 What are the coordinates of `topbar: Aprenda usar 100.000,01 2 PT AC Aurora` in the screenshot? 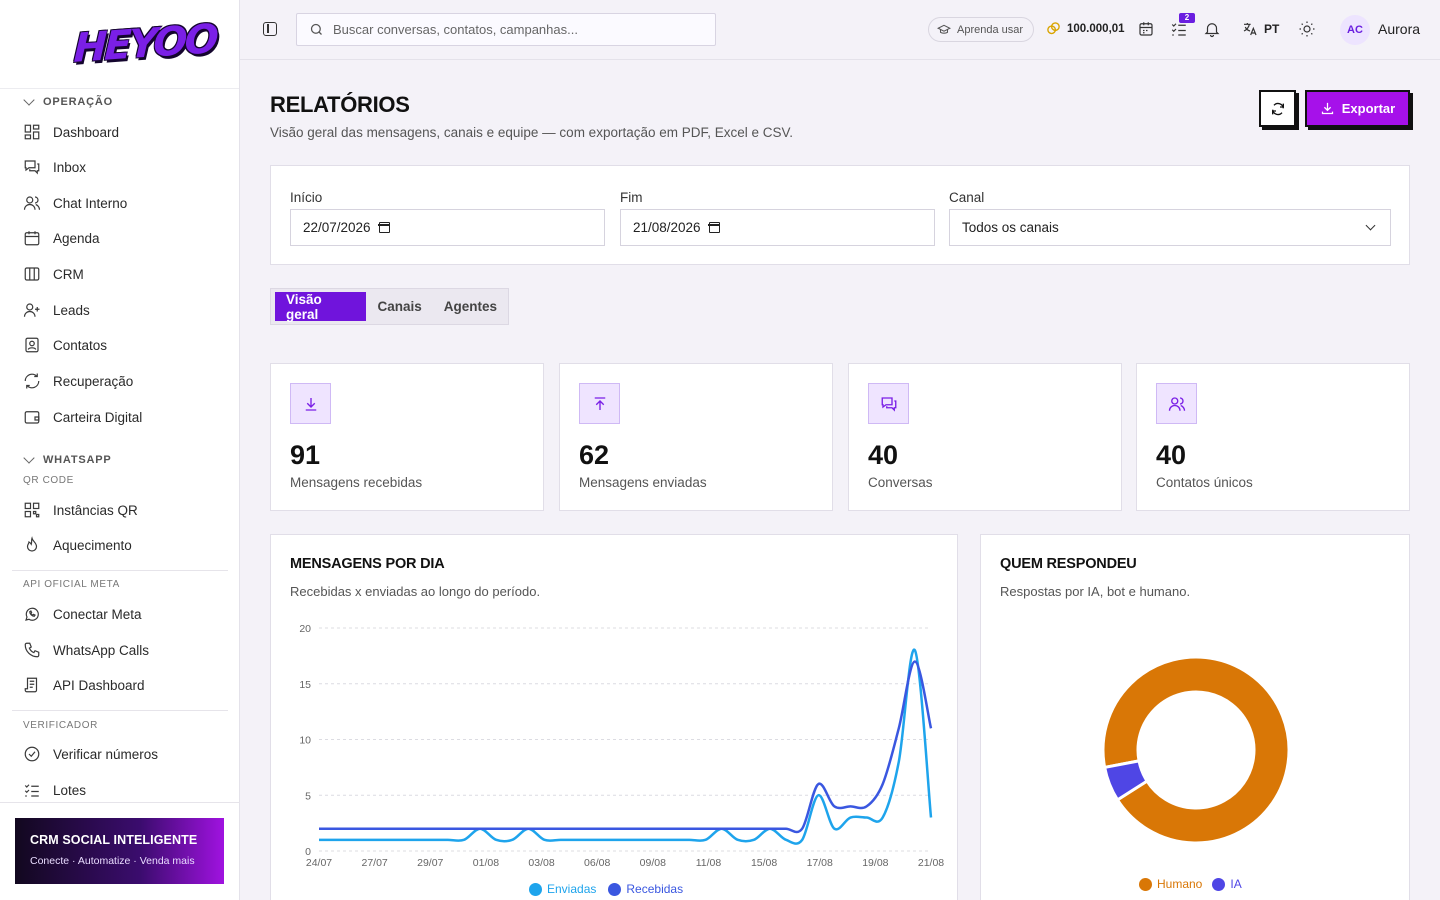 It's located at (840, 30).